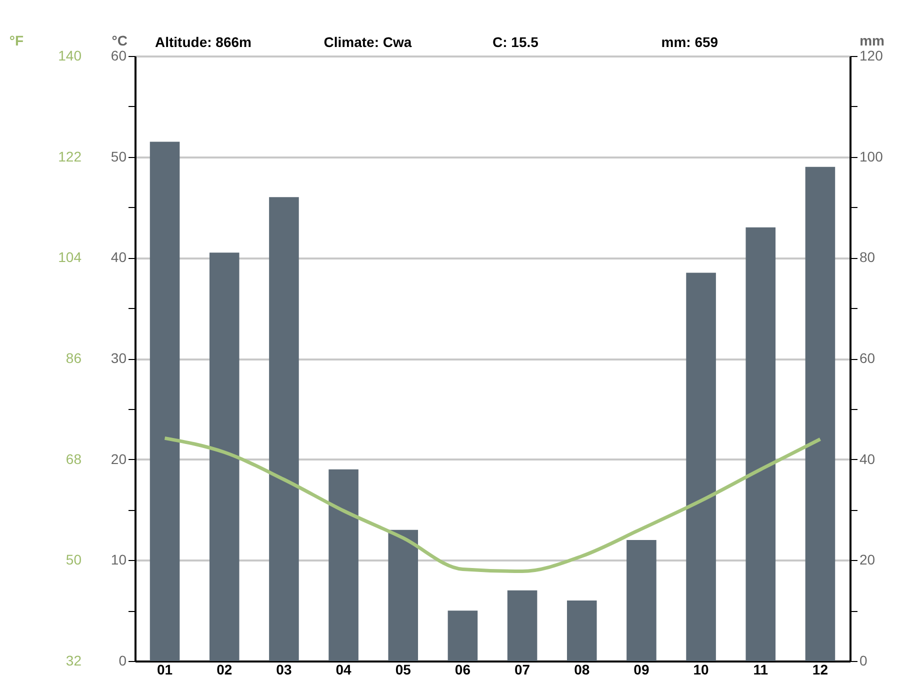  I want to click on y3-tick-label: 140, so click(70, 56).